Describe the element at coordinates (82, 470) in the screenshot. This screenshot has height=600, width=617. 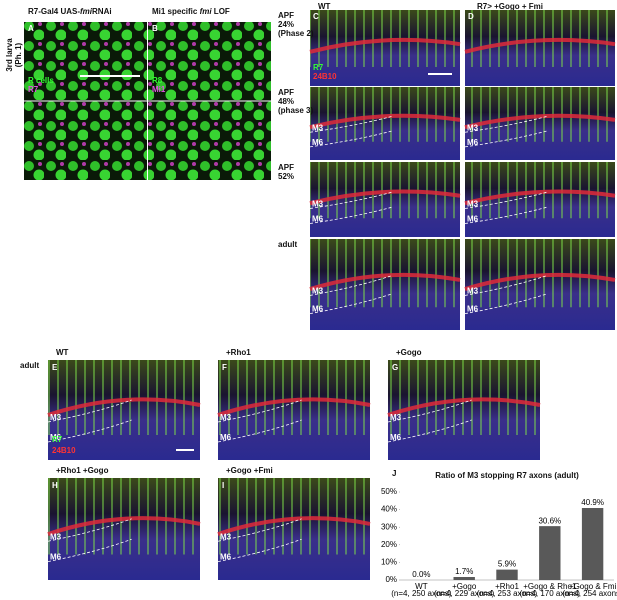
I see `panel-title: +Rho1 +Gogo` at that location.